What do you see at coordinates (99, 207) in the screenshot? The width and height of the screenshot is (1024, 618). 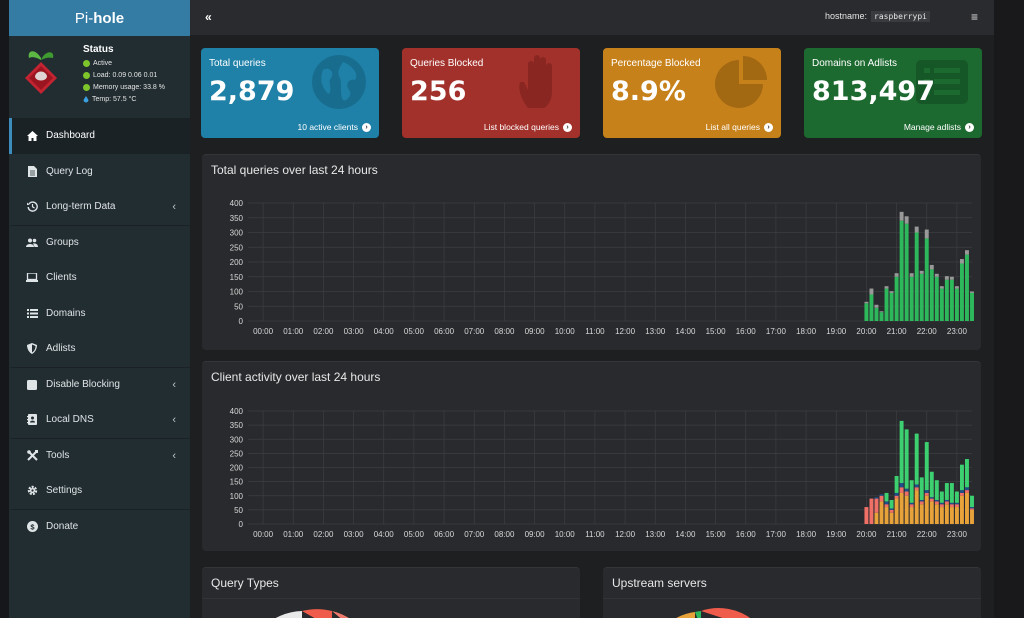 I see `sidebar-item-long-term-data: Long-term Data ‹` at bounding box center [99, 207].